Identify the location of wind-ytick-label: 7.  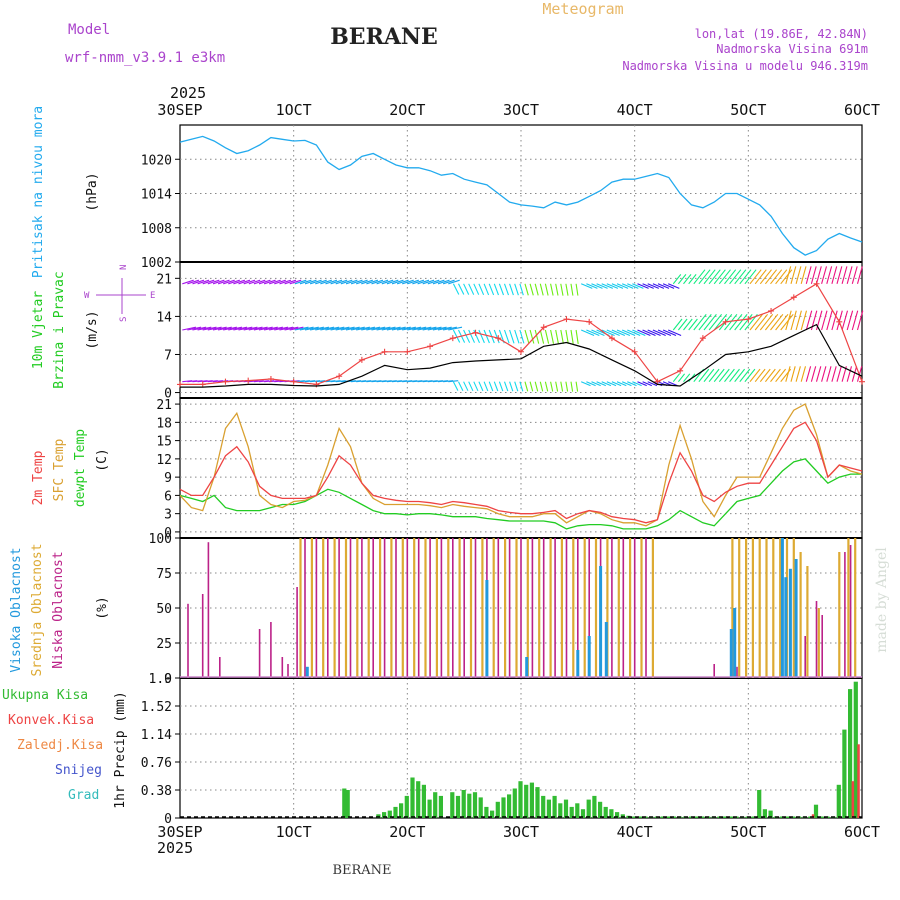
(168, 355).